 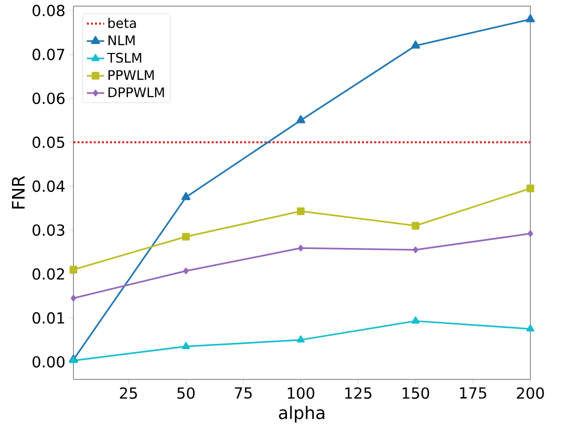 I want to click on y-tick-label: 0.08, so click(x=48, y=10).